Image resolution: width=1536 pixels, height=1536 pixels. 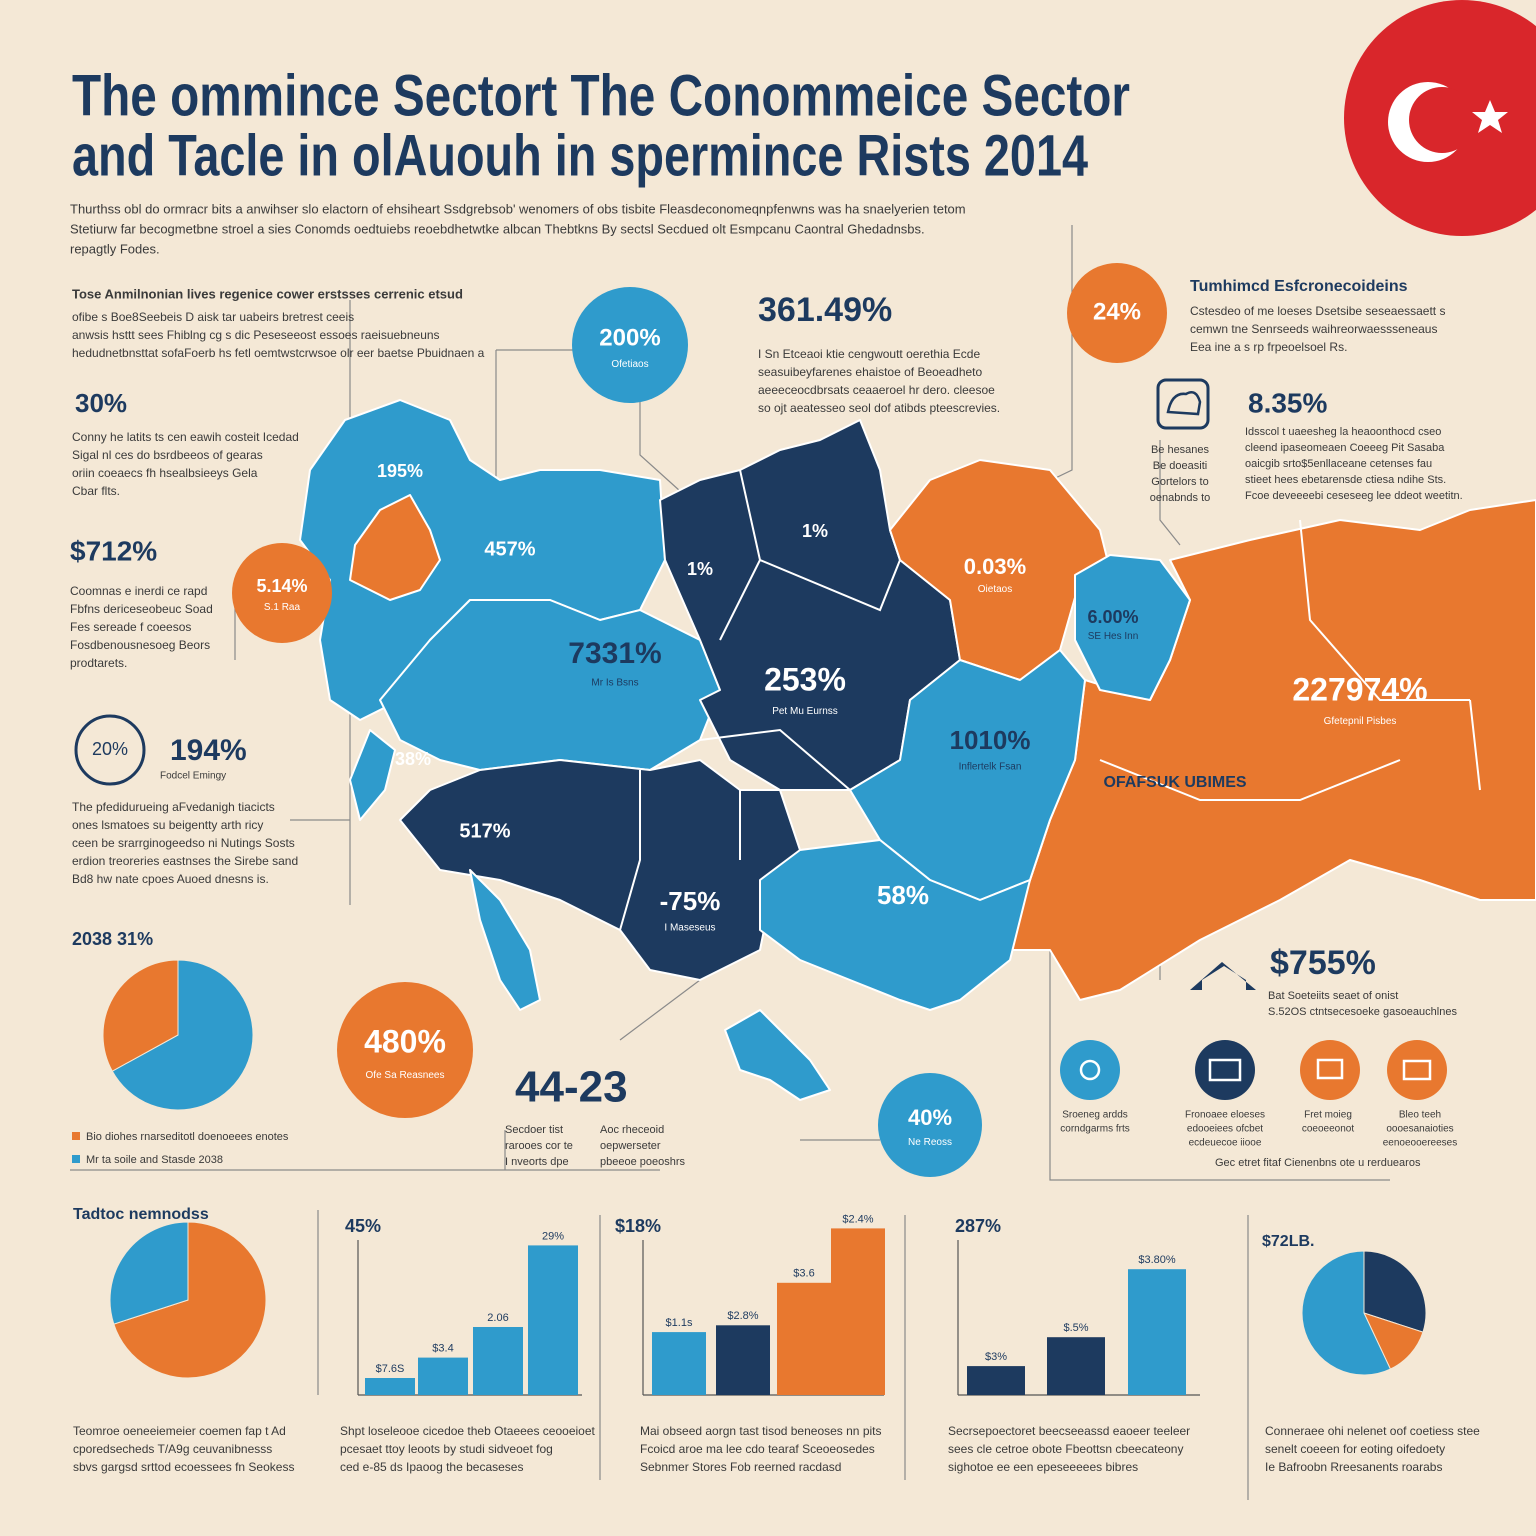 I want to click on map-caption: Gfetepnil Pisbes, so click(x=1360, y=721).